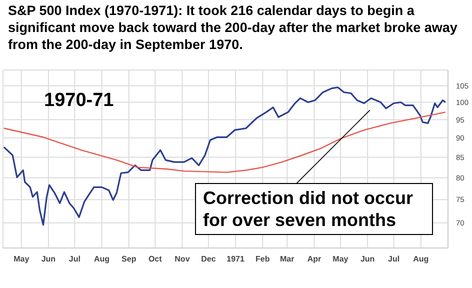 The image size is (472, 288). I want to click on x-tick-label: 1971, so click(236, 259).